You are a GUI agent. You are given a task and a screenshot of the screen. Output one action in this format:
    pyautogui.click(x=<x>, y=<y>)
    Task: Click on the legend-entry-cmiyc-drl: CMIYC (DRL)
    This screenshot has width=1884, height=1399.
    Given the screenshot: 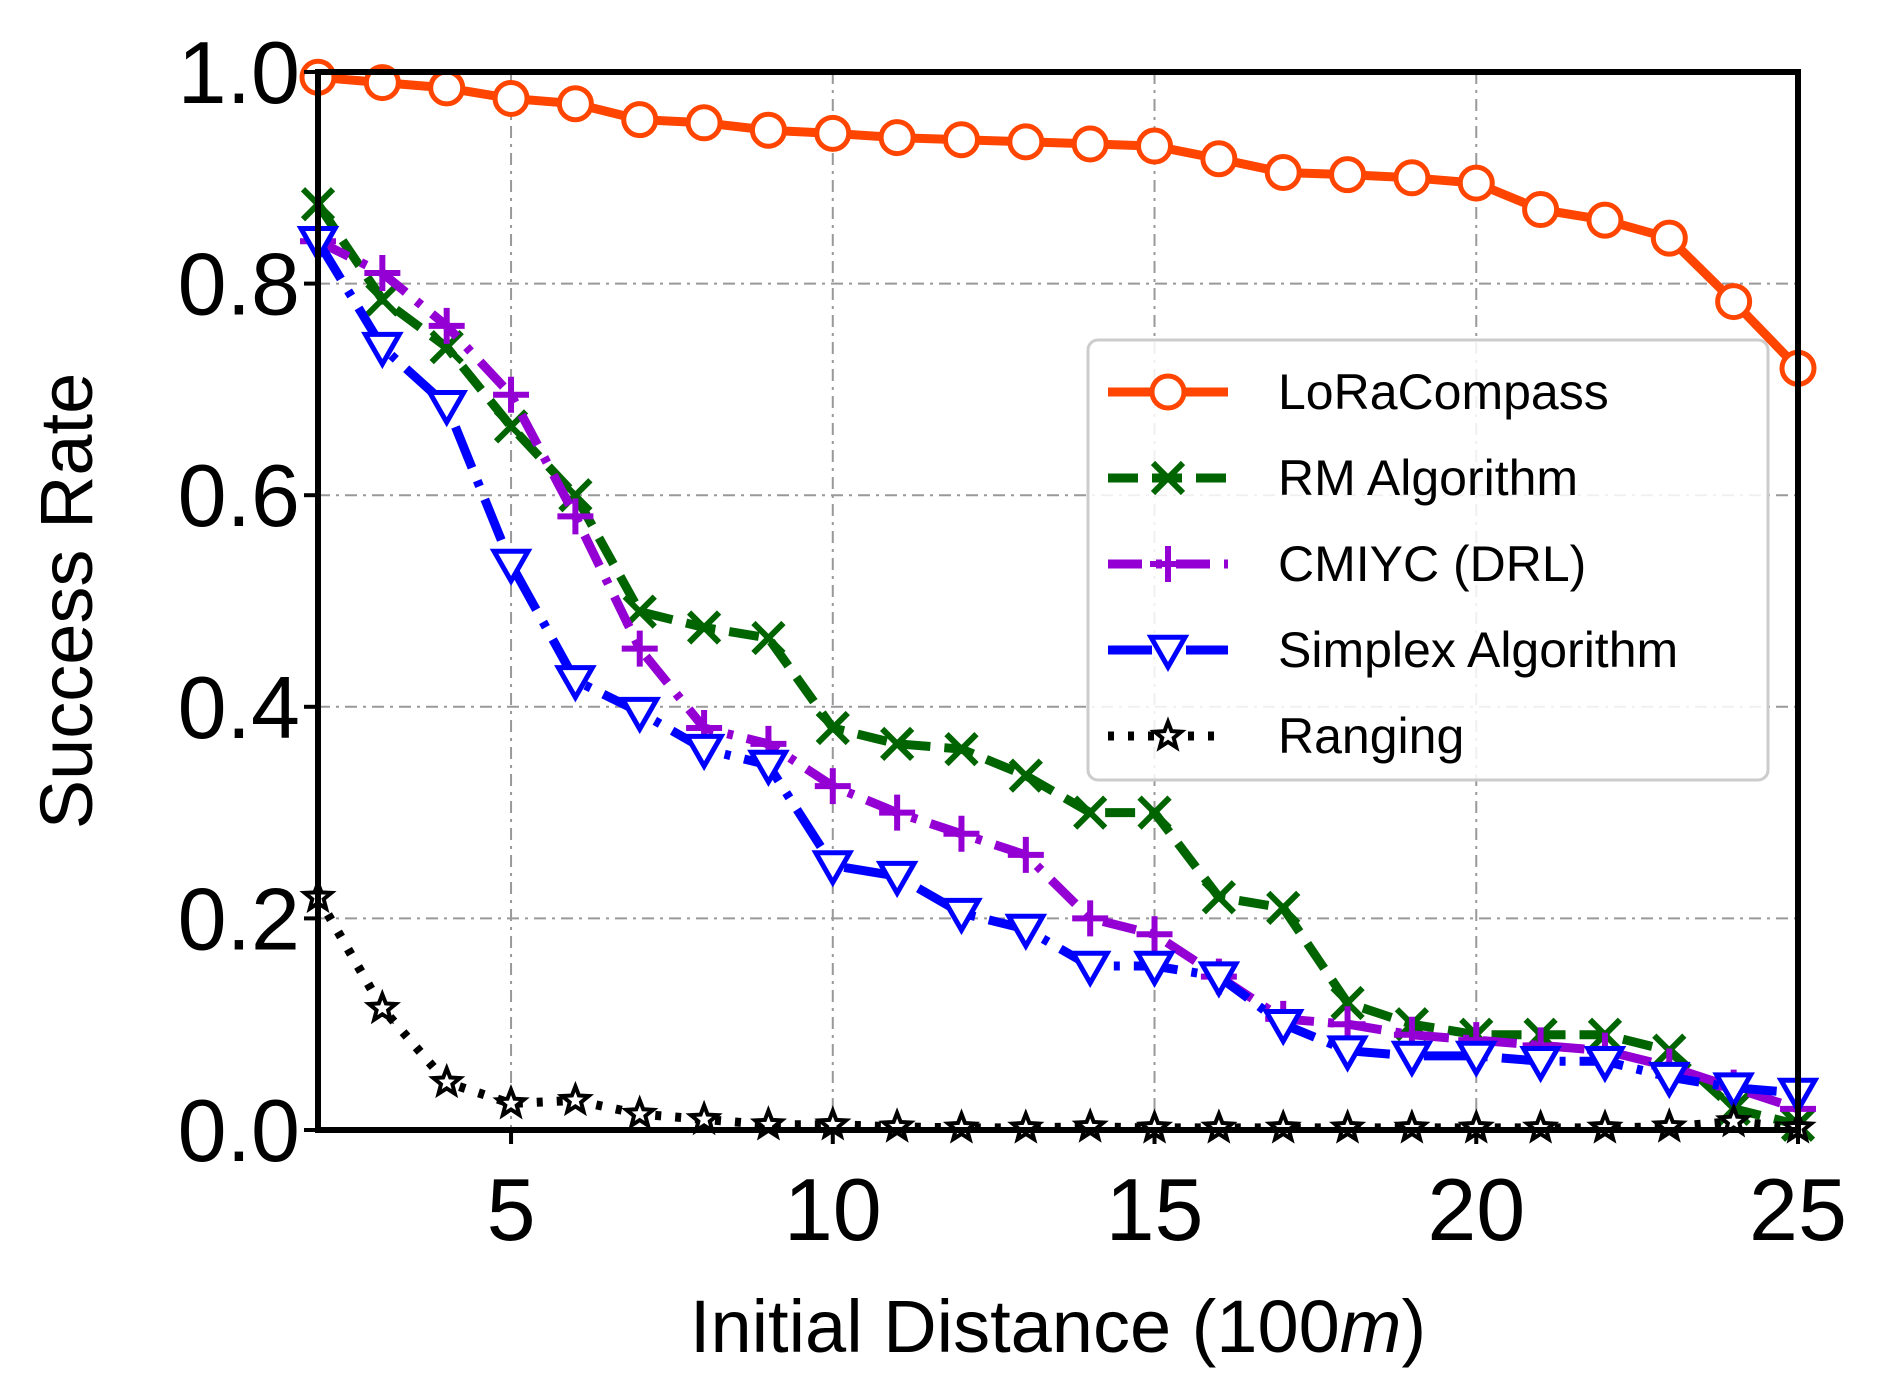 What is the action you would take?
    pyautogui.click(x=1347, y=564)
    